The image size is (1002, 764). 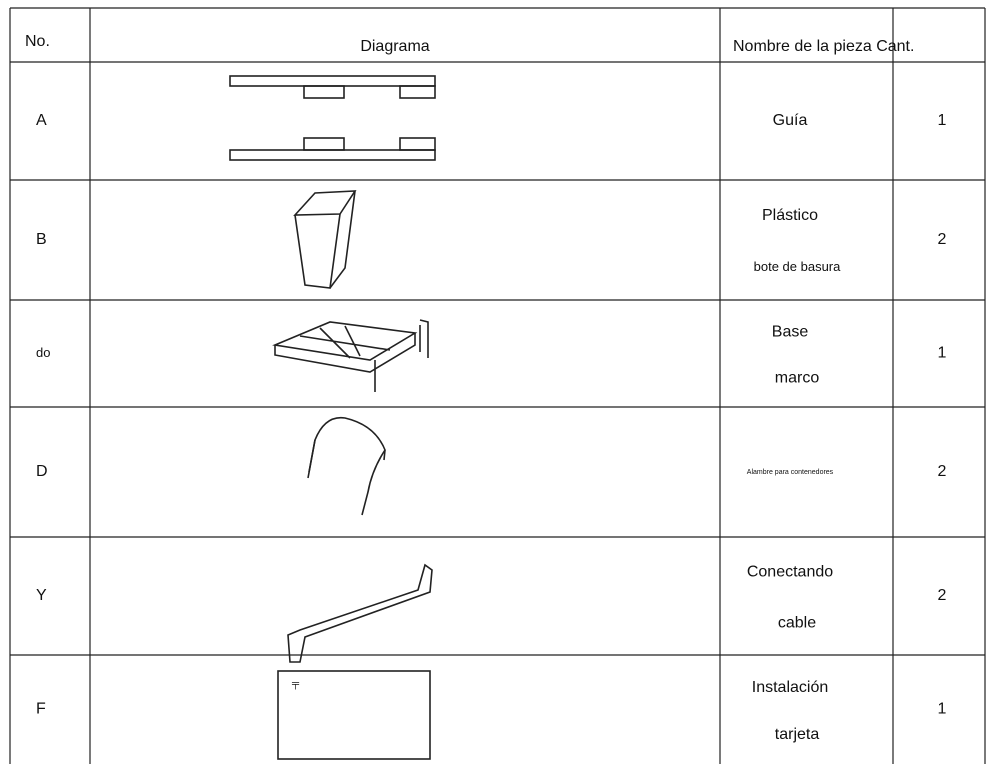 I want to click on header-name: Nombre de la pieza Cant., so click(x=823, y=46).